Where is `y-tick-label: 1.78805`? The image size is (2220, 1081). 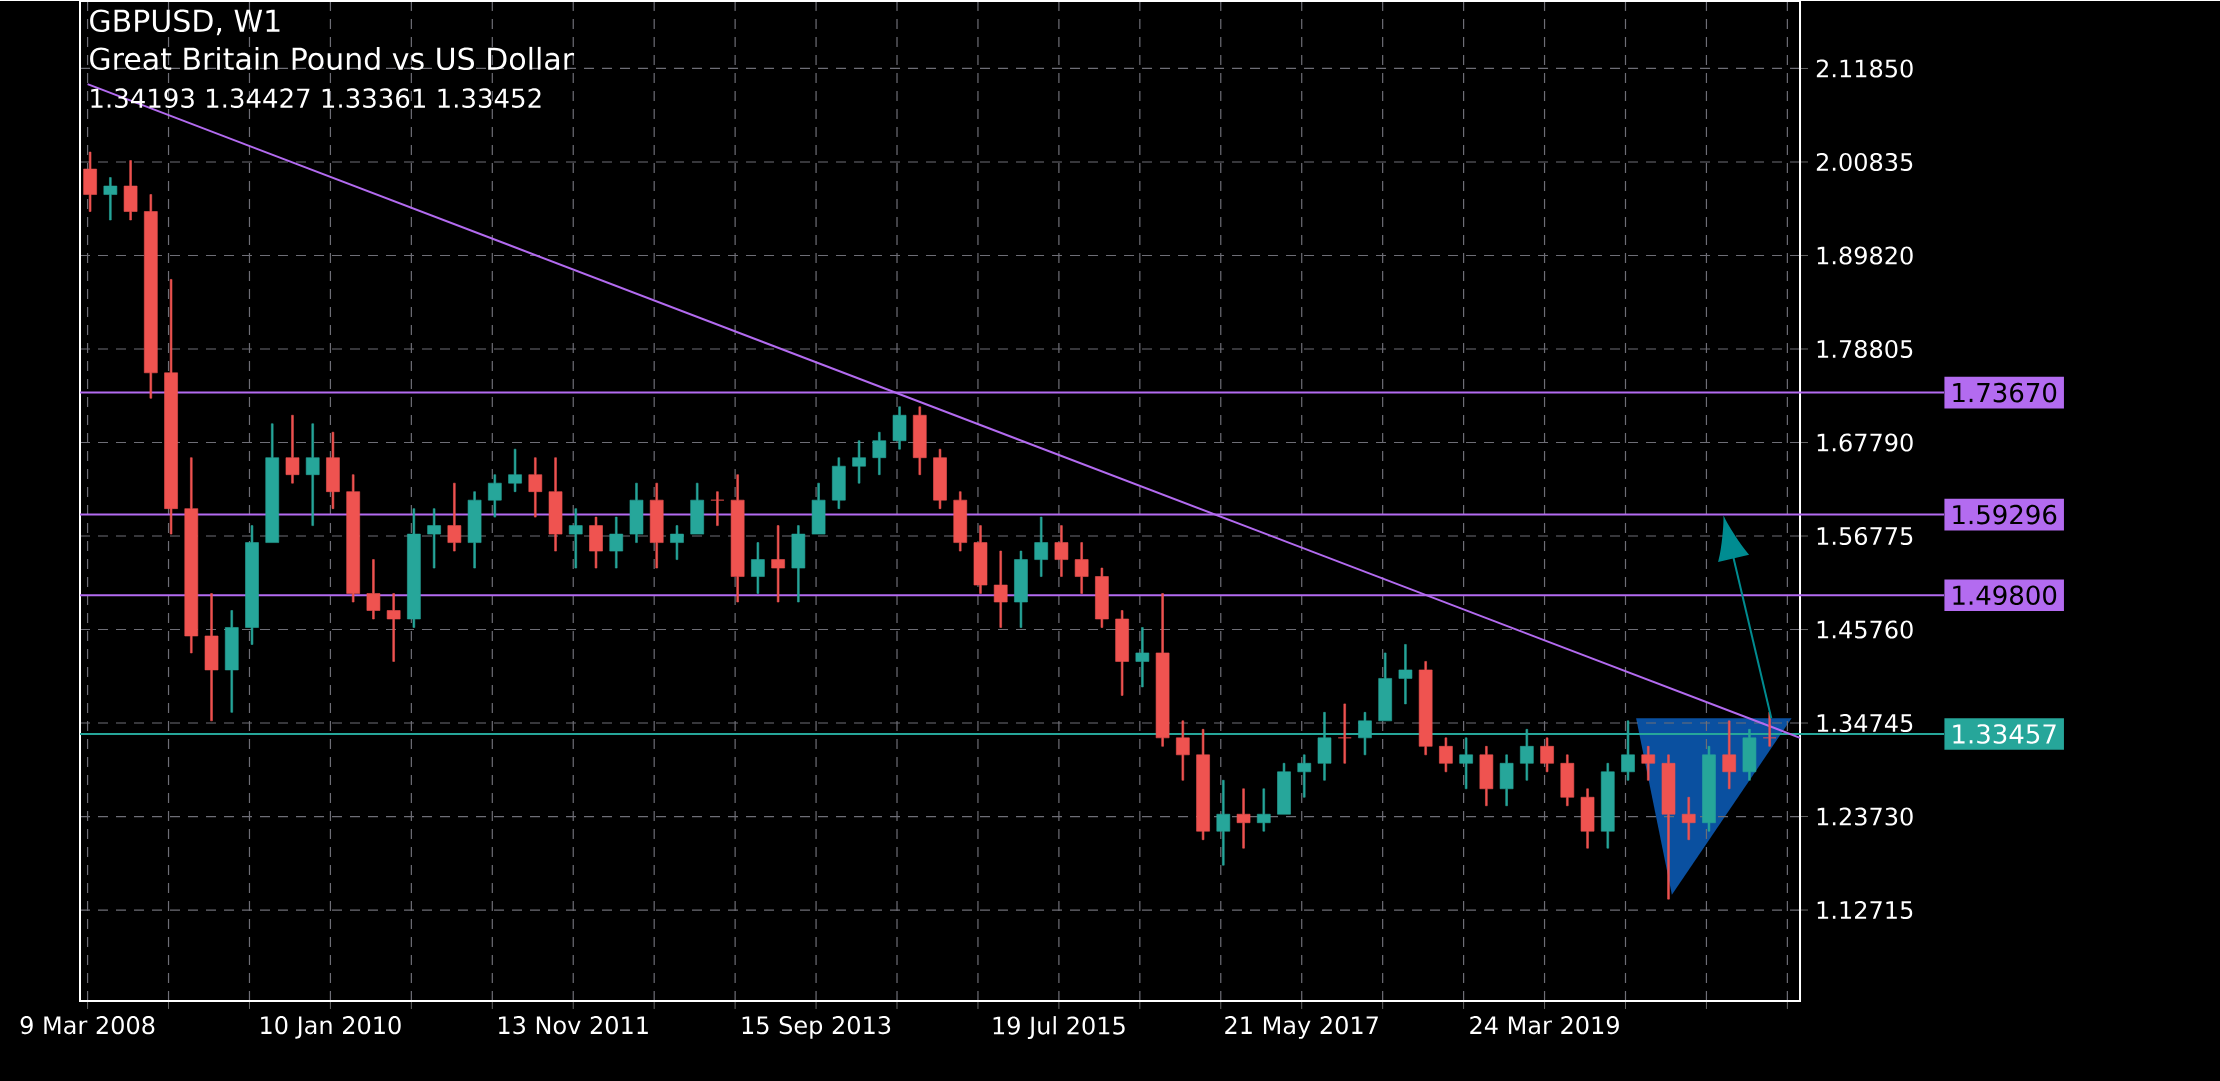 y-tick-label: 1.78805 is located at coordinates (1865, 349).